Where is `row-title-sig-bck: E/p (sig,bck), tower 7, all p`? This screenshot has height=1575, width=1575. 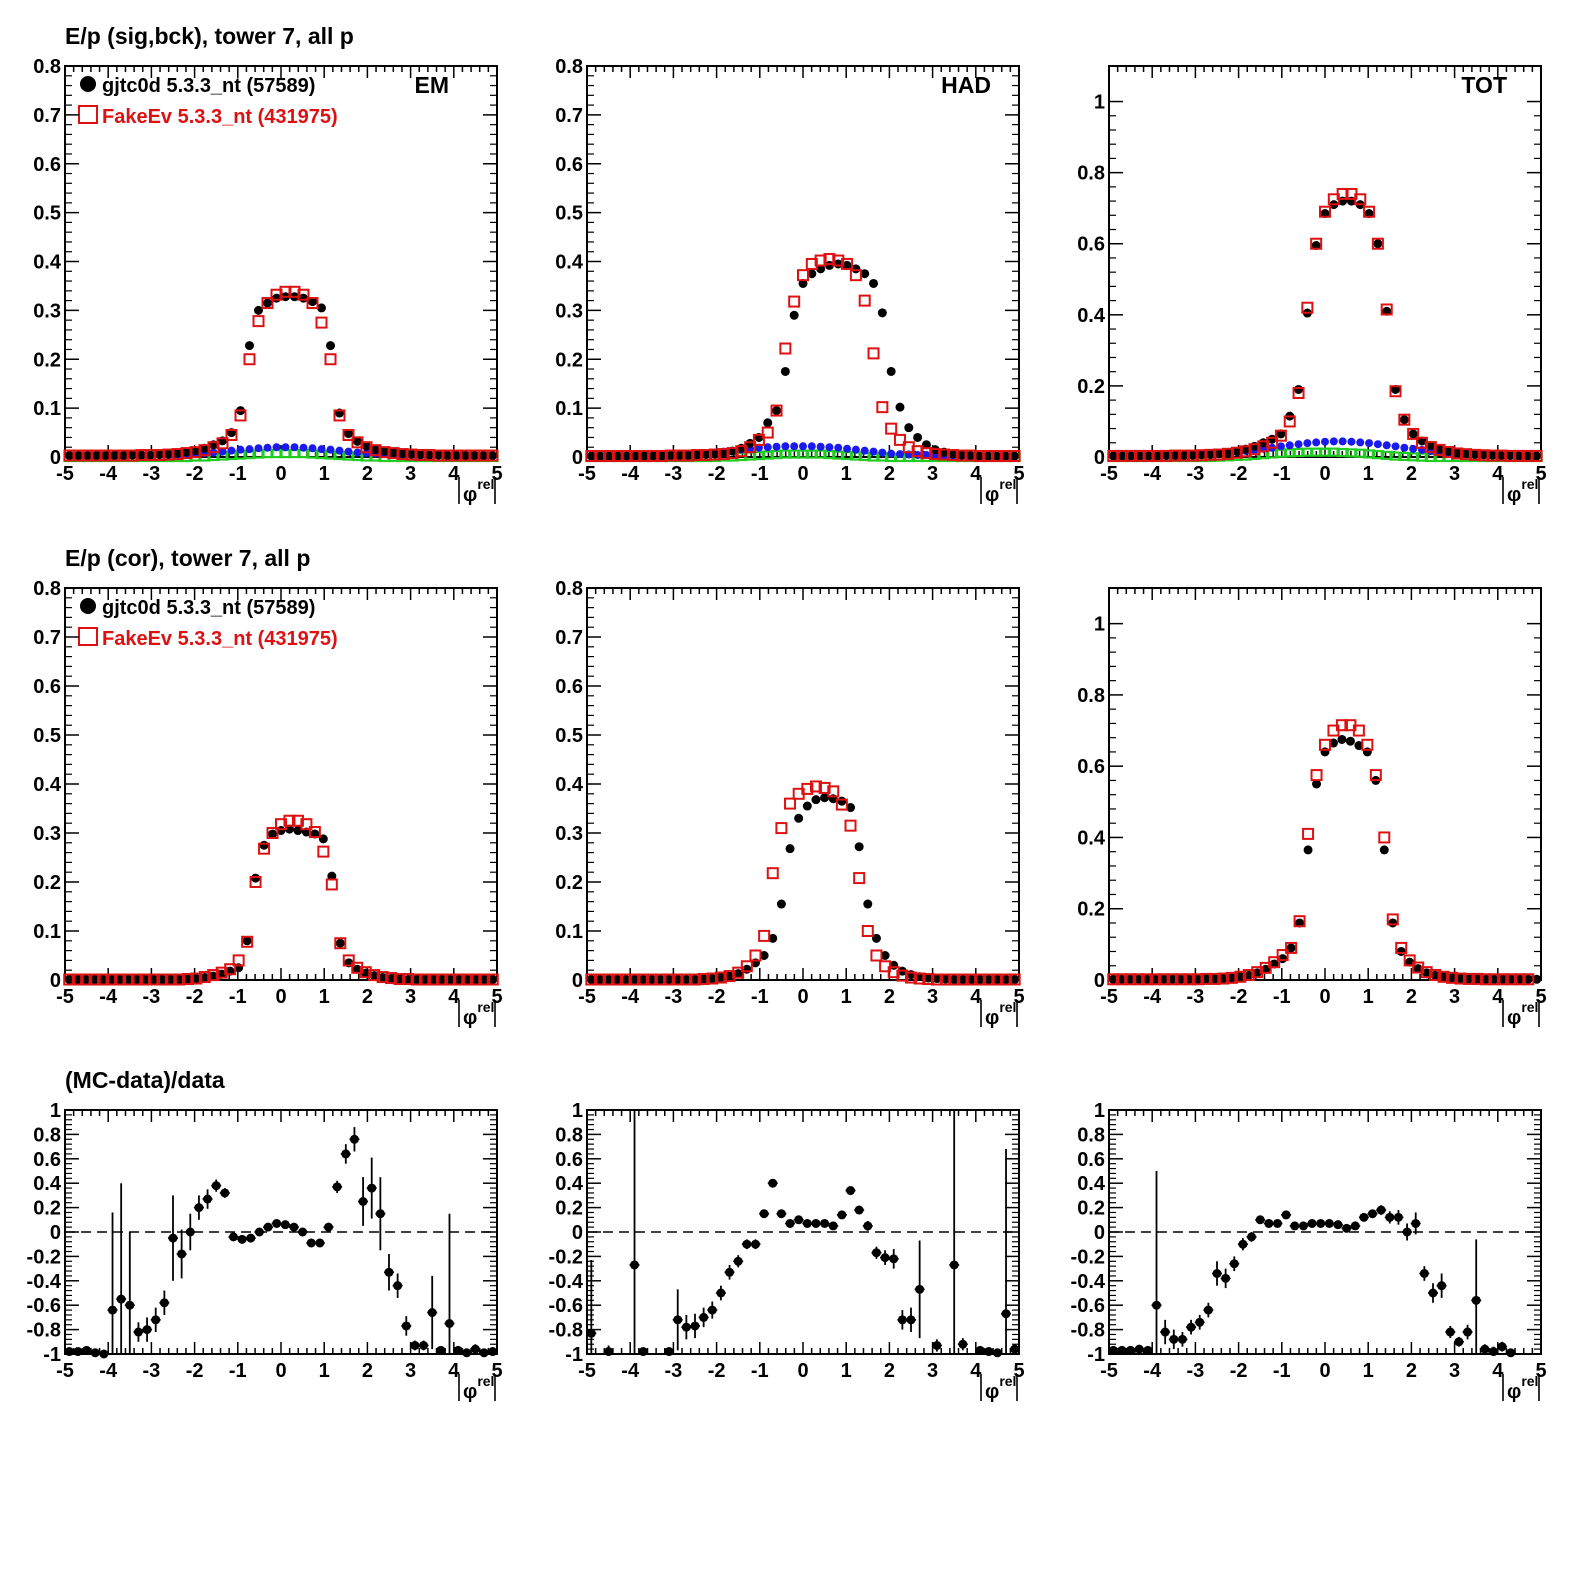
row-title-sig-bck: E/p (sig,bck), tower 7, all p is located at coordinates (209, 36).